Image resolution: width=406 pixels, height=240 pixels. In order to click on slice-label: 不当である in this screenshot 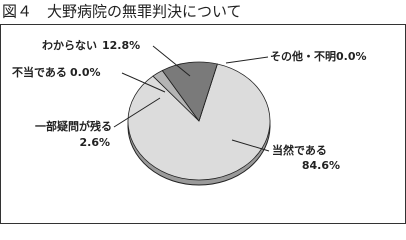, I will do `click(39, 72)`.